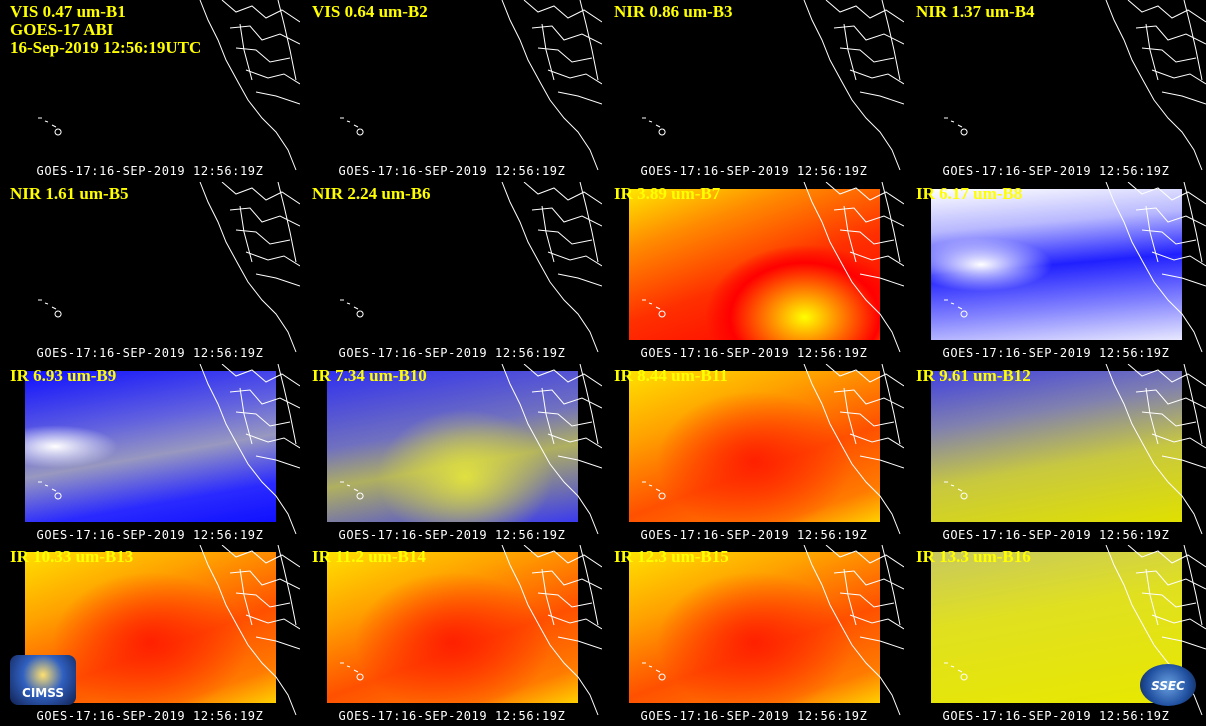 Image resolution: width=1206 pixels, height=726 pixels. What do you see at coordinates (1168, 685) in the screenshot?
I see `ssec-logo: SSEC` at bounding box center [1168, 685].